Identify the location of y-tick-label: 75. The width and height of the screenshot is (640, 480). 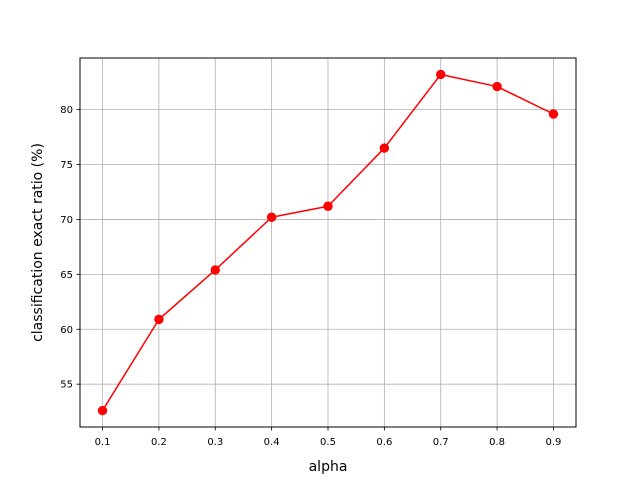
(66, 165).